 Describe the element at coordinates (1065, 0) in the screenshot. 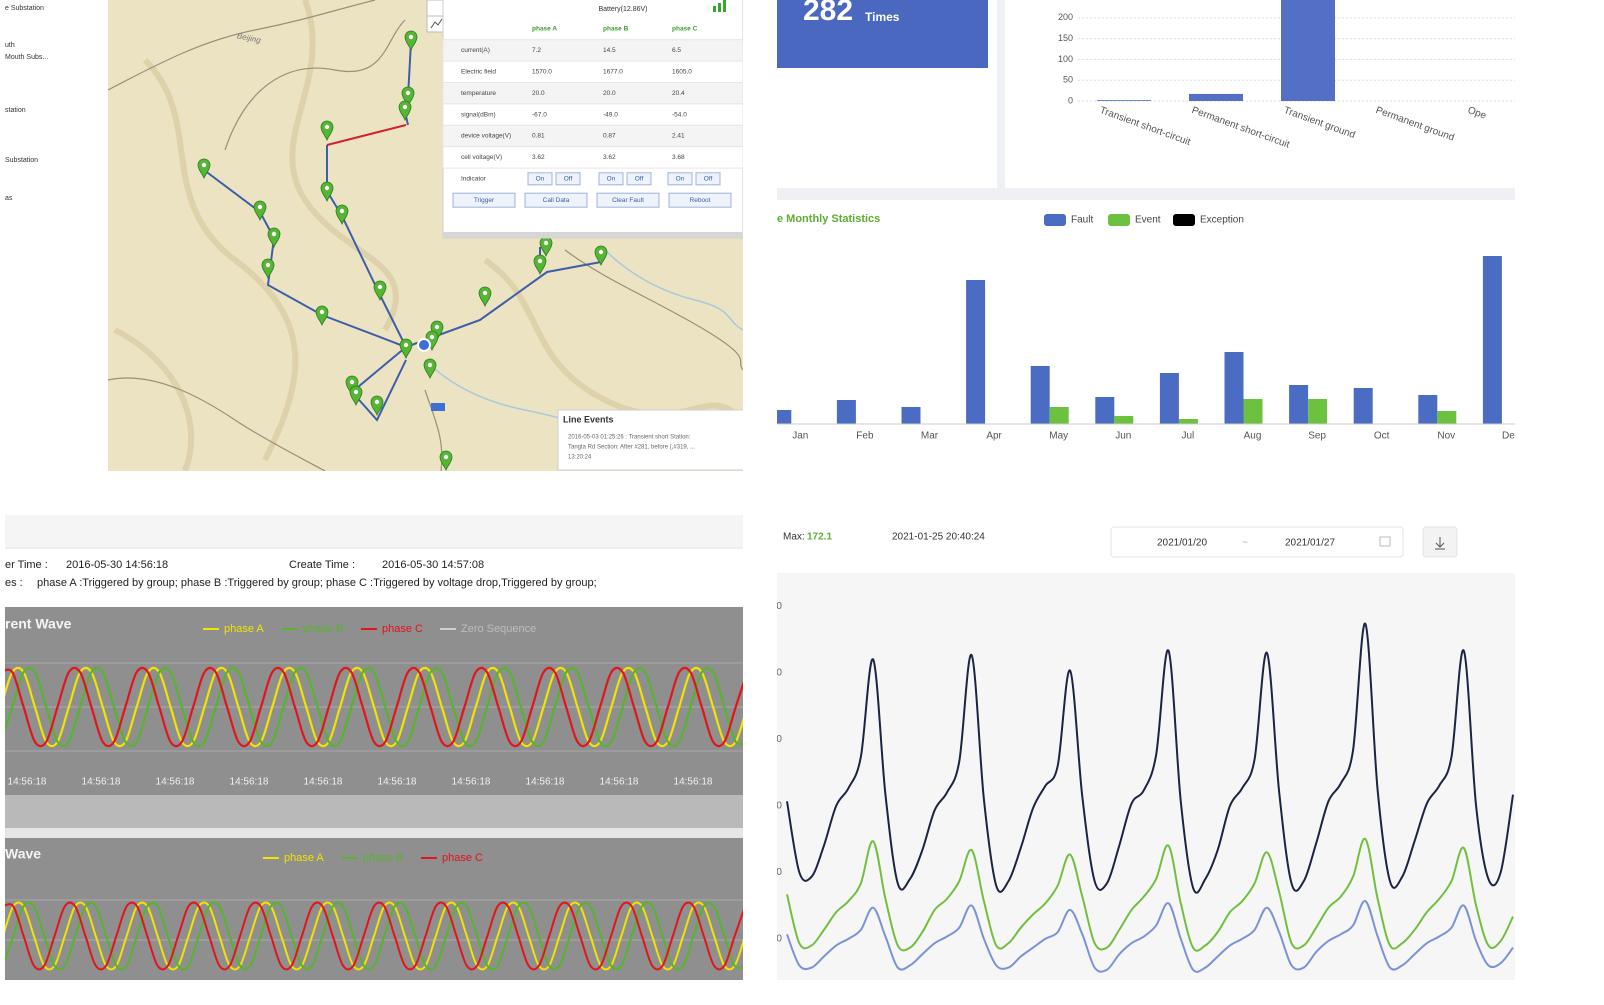

I see `y-tick-label: 250` at that location.